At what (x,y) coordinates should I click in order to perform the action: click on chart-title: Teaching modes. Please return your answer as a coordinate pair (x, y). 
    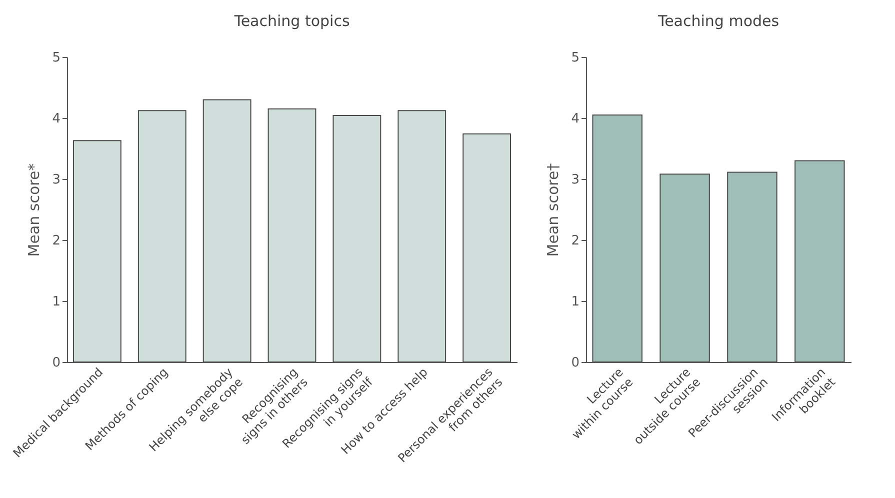
    Looking at the image, I should click on (718, 21).